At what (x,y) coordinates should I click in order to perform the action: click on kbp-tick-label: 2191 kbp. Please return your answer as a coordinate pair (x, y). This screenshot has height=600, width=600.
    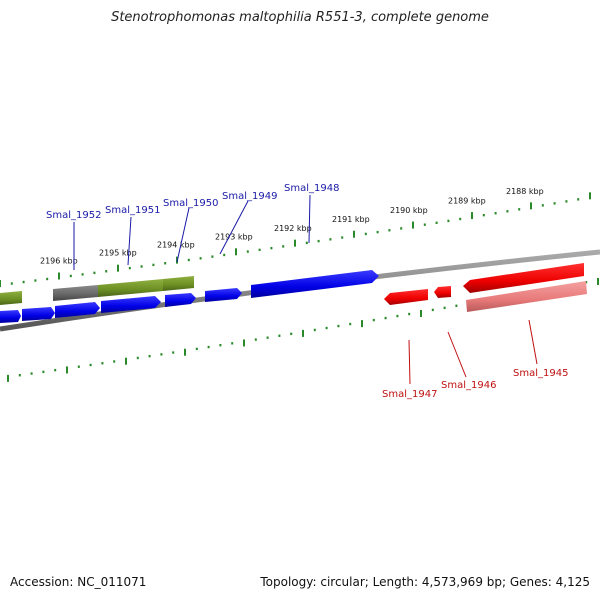
    Looking at the image, I should click on (351, 219).